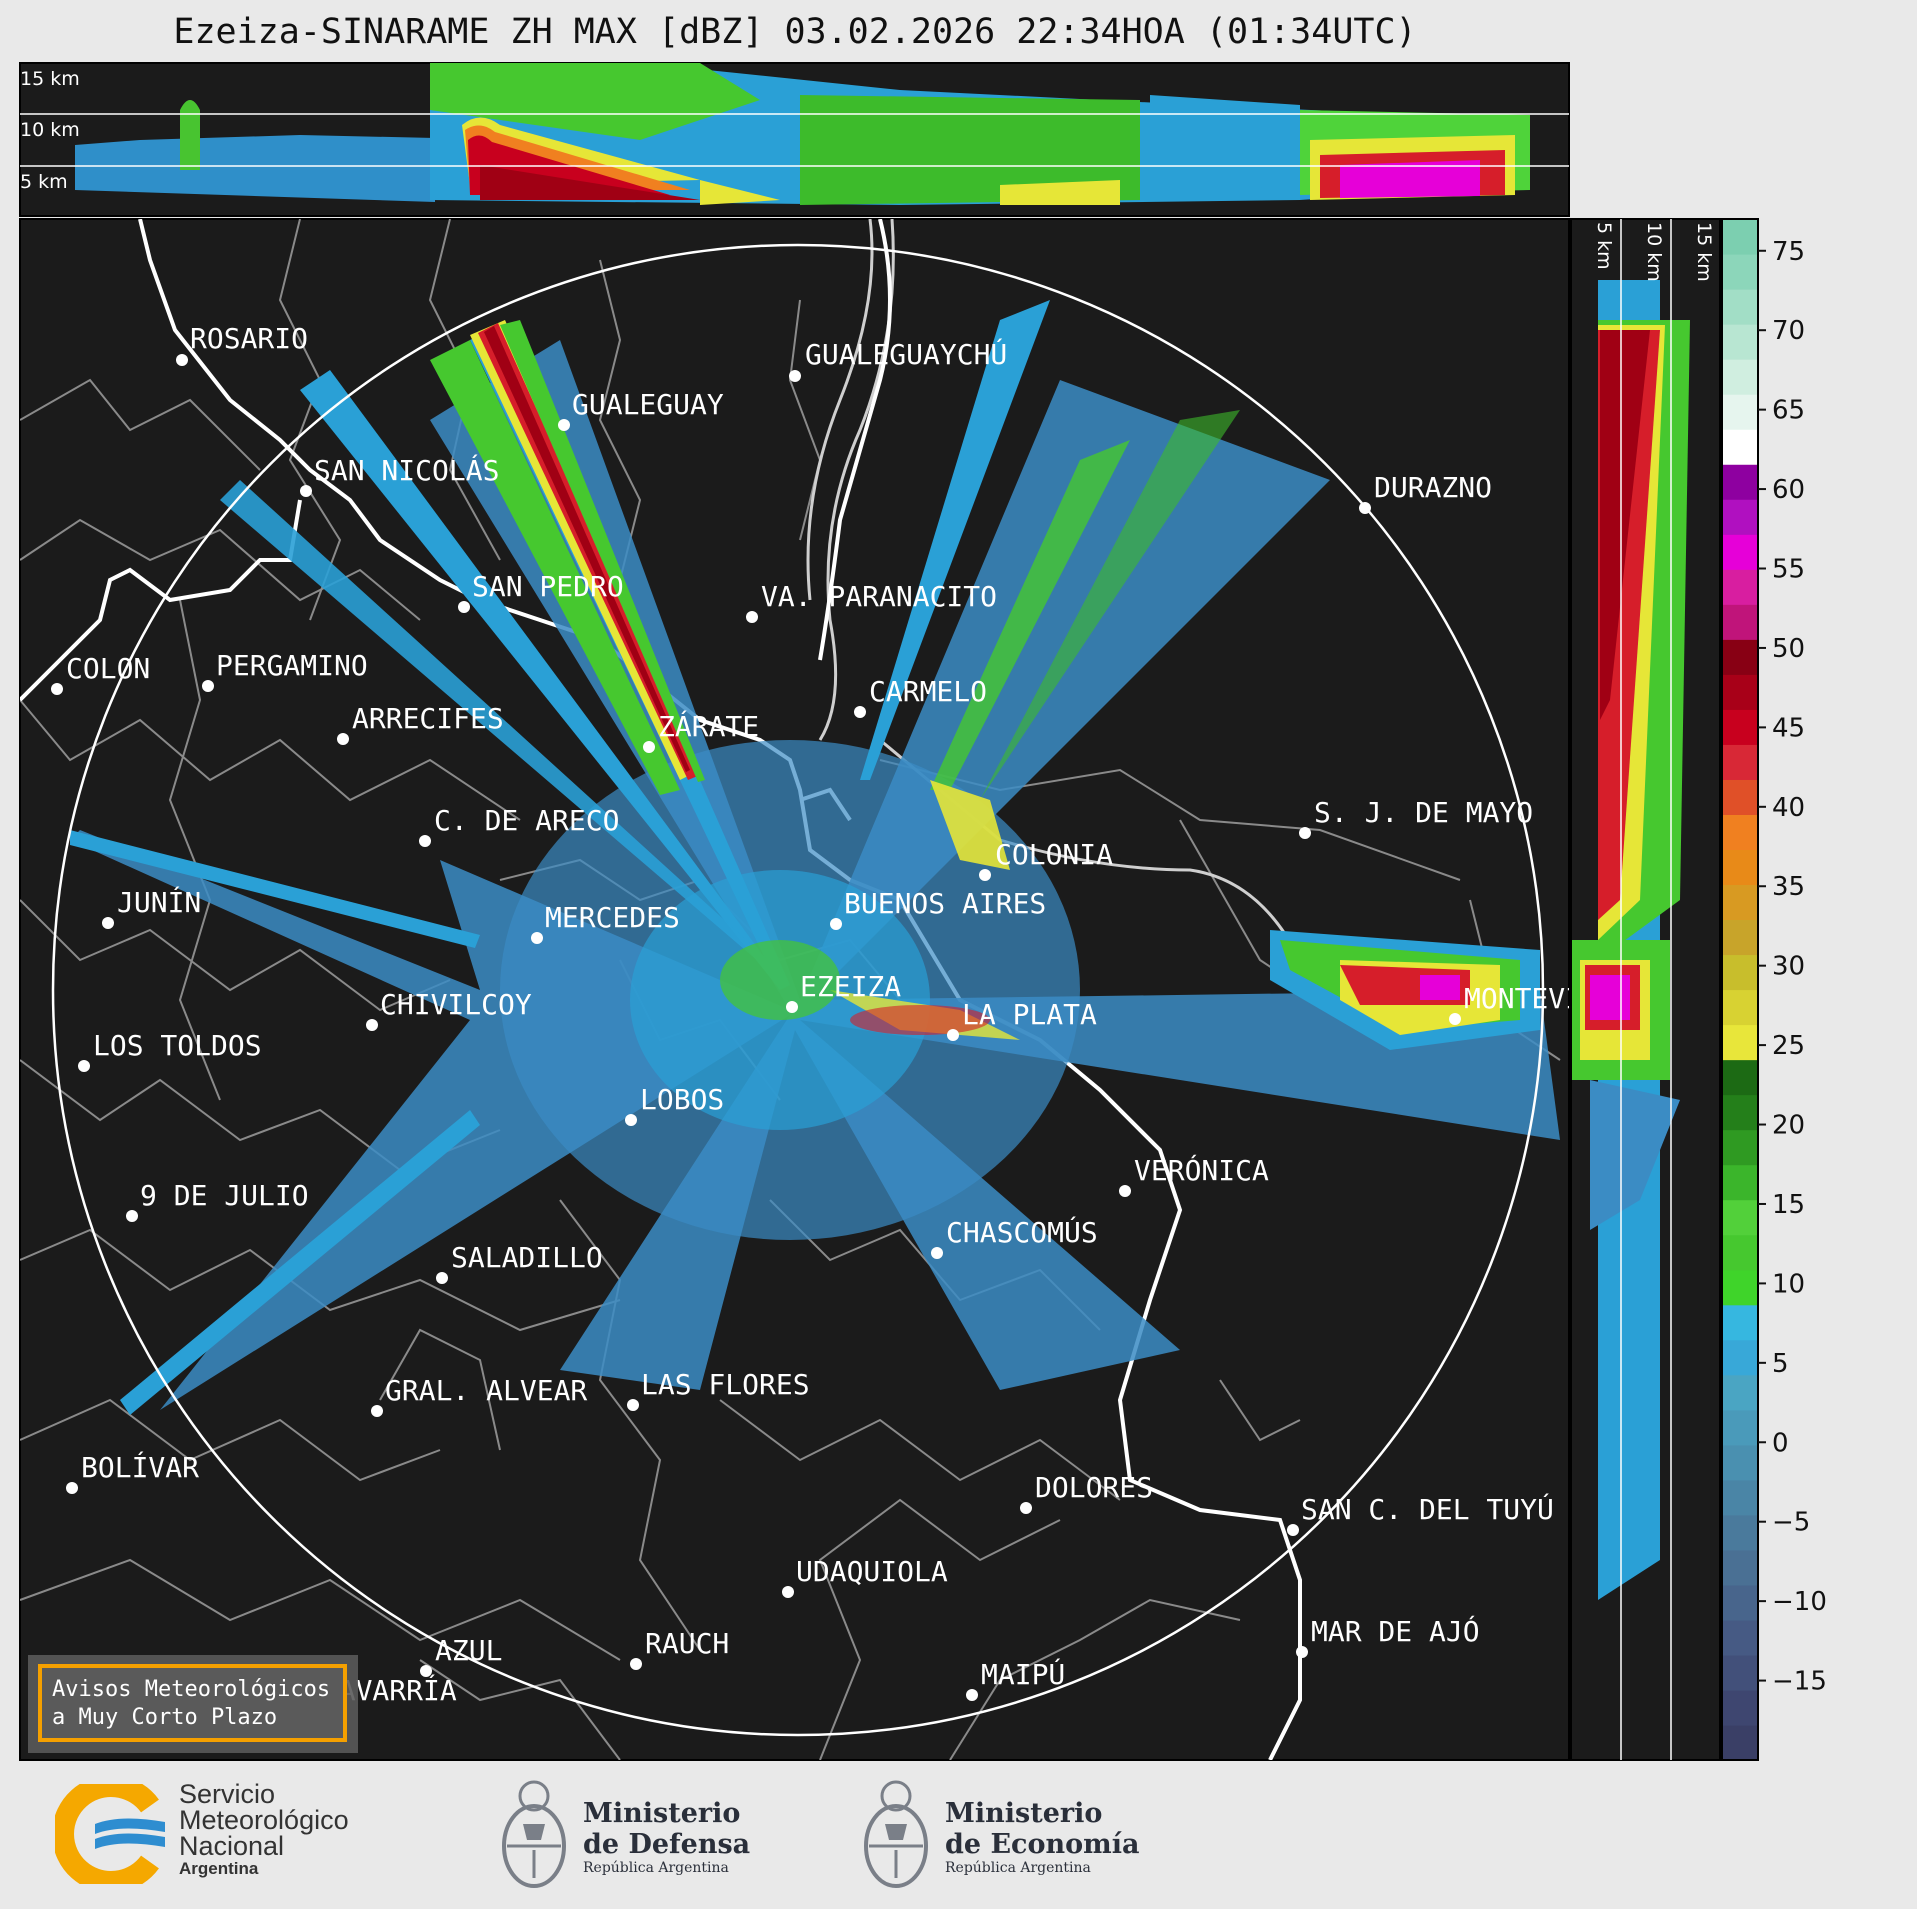 The width and height of the screenshot is (1917, 1909). What do you see at coordinates (50, 130) in the screenshot?
I see `top-height-label-10km: 10 km` at bounding box center [50, 130].